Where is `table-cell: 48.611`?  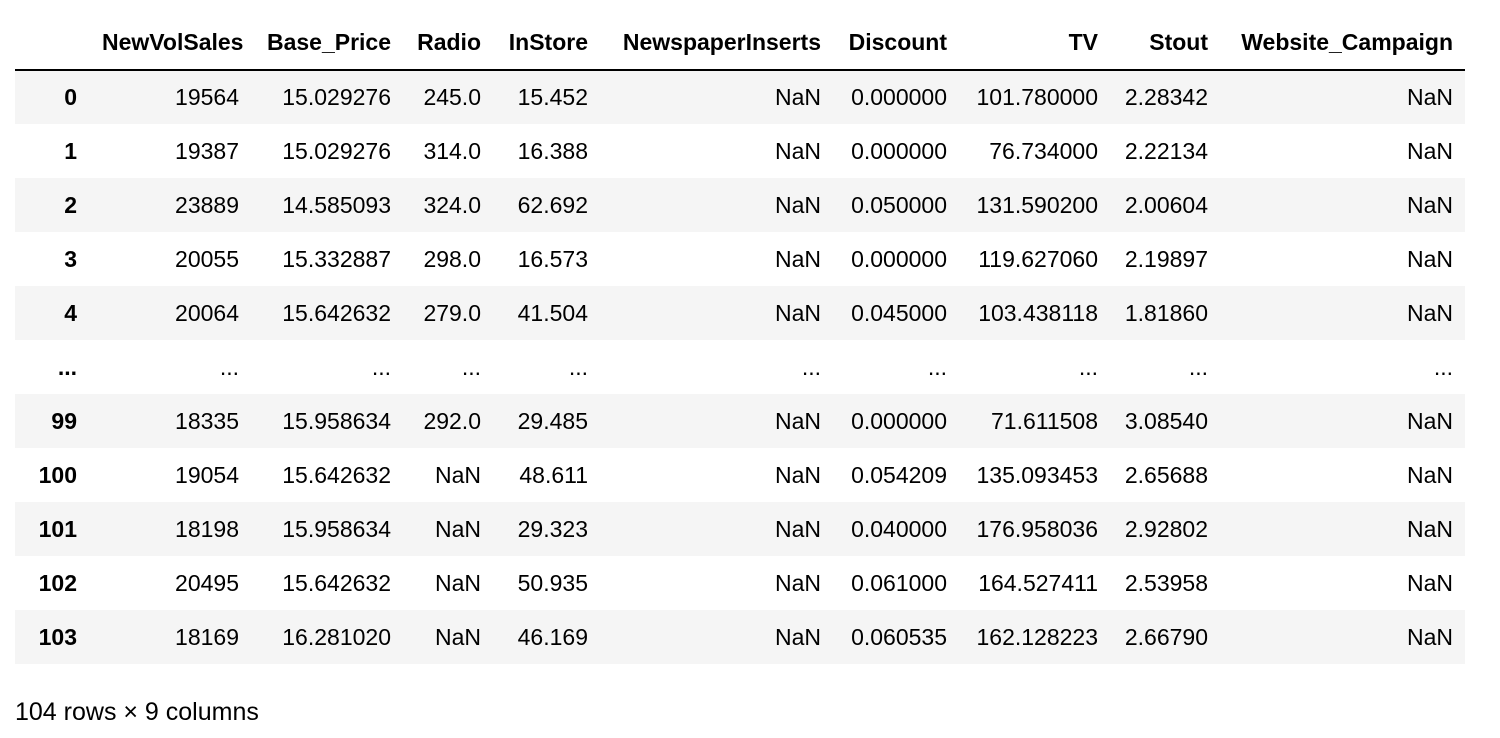
table-cell: 48.611 is located at coordinates (553, 474).